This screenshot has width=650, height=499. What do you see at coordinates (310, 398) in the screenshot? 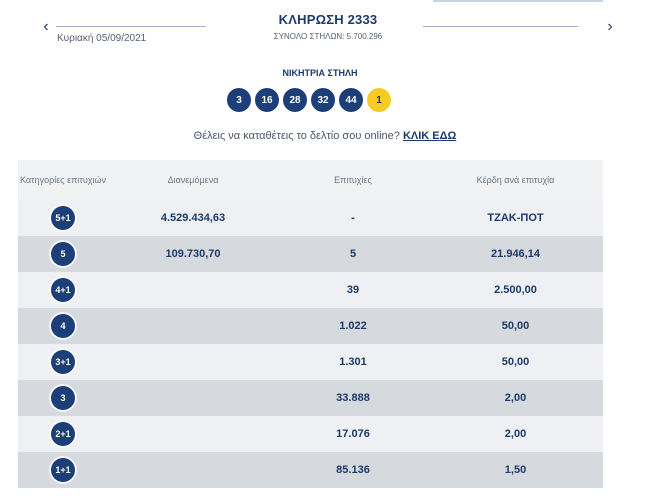
I see `table-row: 3 33.888 2,00` at bounding box center [310, 398].